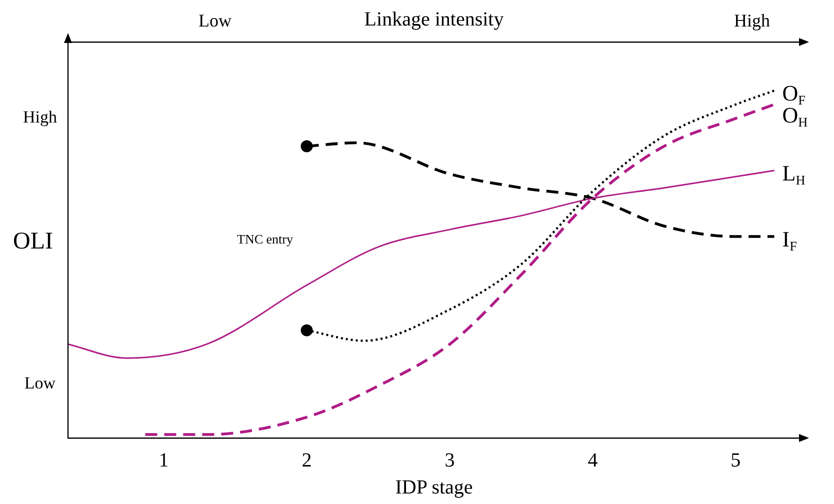  What do you see at coordinates (307, 460) in the screenshot?
I see `x-tick-label: 2` at bounding box center [307, 460].